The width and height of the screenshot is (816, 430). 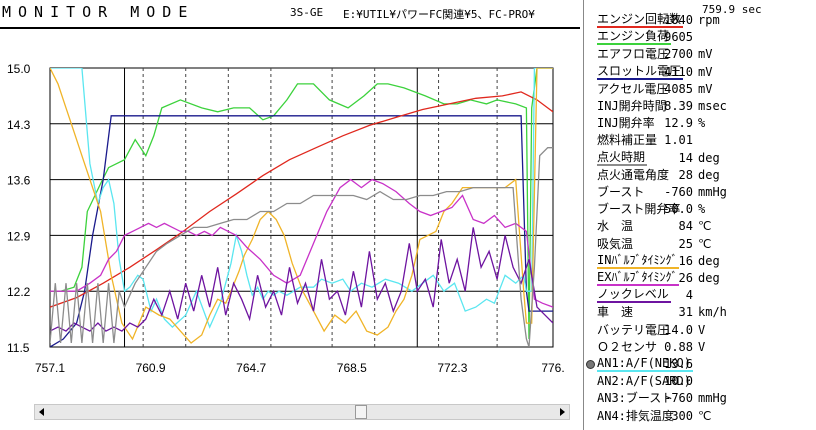 I want to click on param-value: 12.9, so click(x=678, y=123).